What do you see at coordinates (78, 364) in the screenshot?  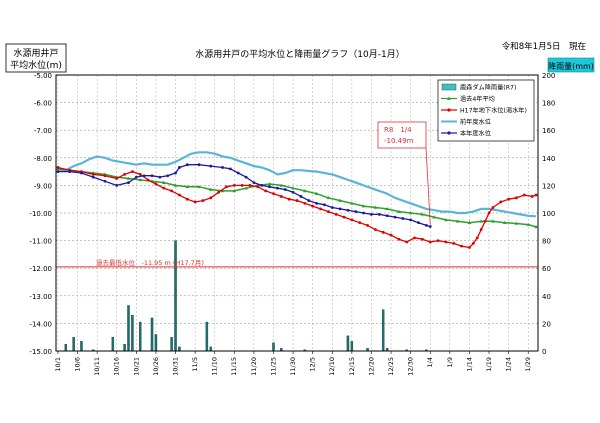 I see `x-tick-label: 10/6` at bounding box center [78, 364].